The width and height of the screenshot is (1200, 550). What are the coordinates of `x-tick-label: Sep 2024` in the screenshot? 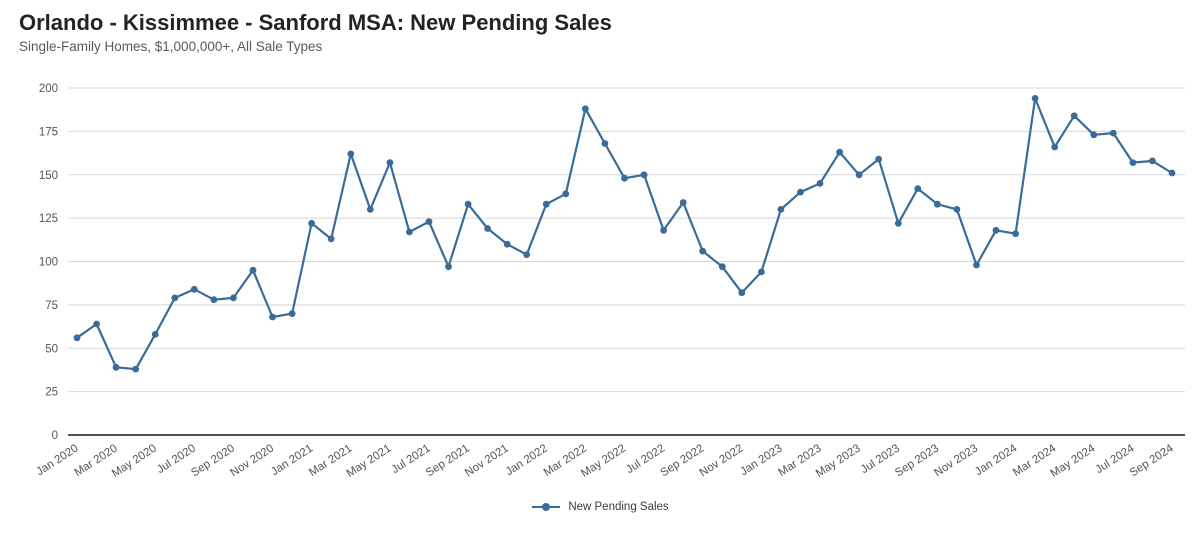 It's located at (1152, 460).